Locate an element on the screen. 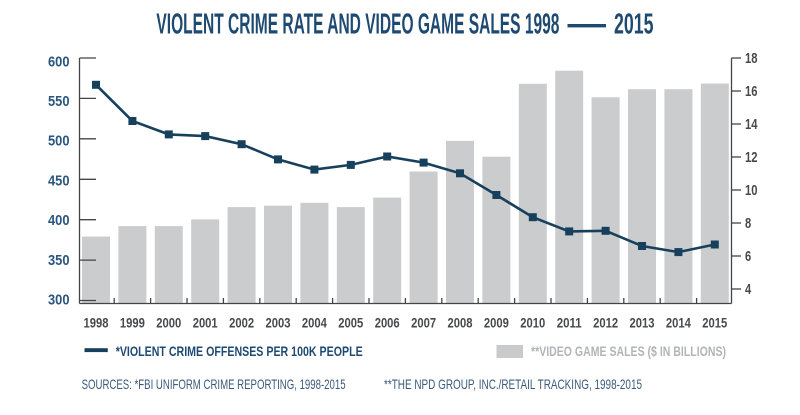 Image resolution: width=800 pixels, height=415 pixels. svg-text: 4 is located at coordinates (748, 290).